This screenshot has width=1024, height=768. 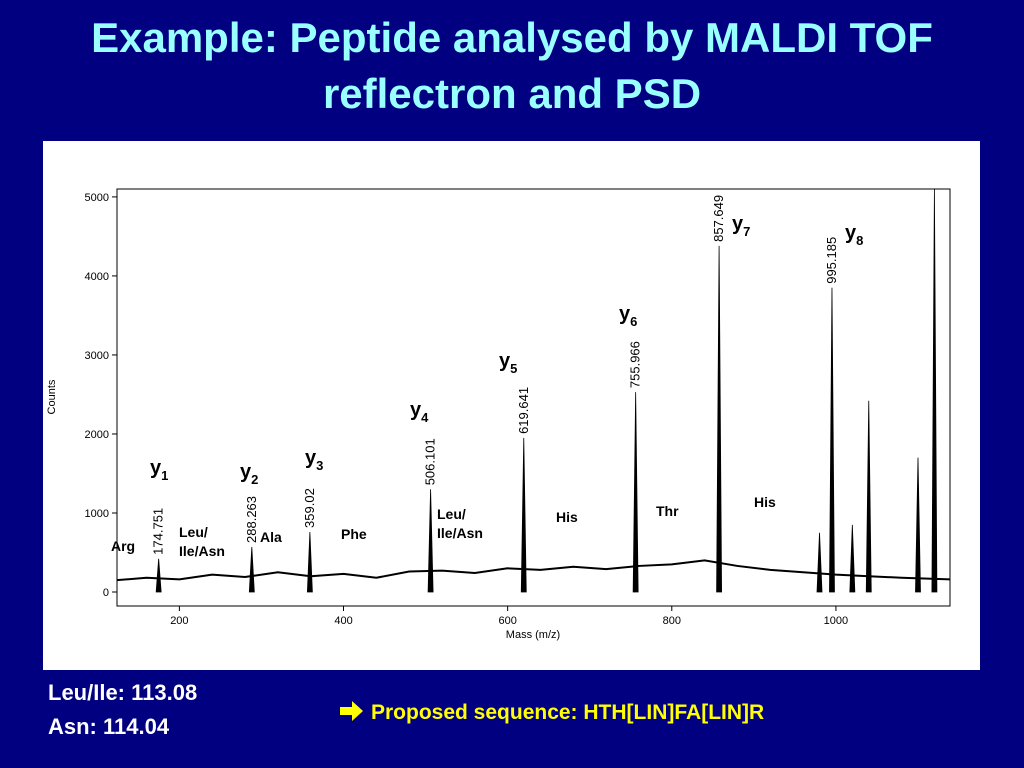 What do you see at coordinates (533, 635) in the screenshot?
I see `x-axis-label: Mass (m/z)` at bounding box center [533, 635].